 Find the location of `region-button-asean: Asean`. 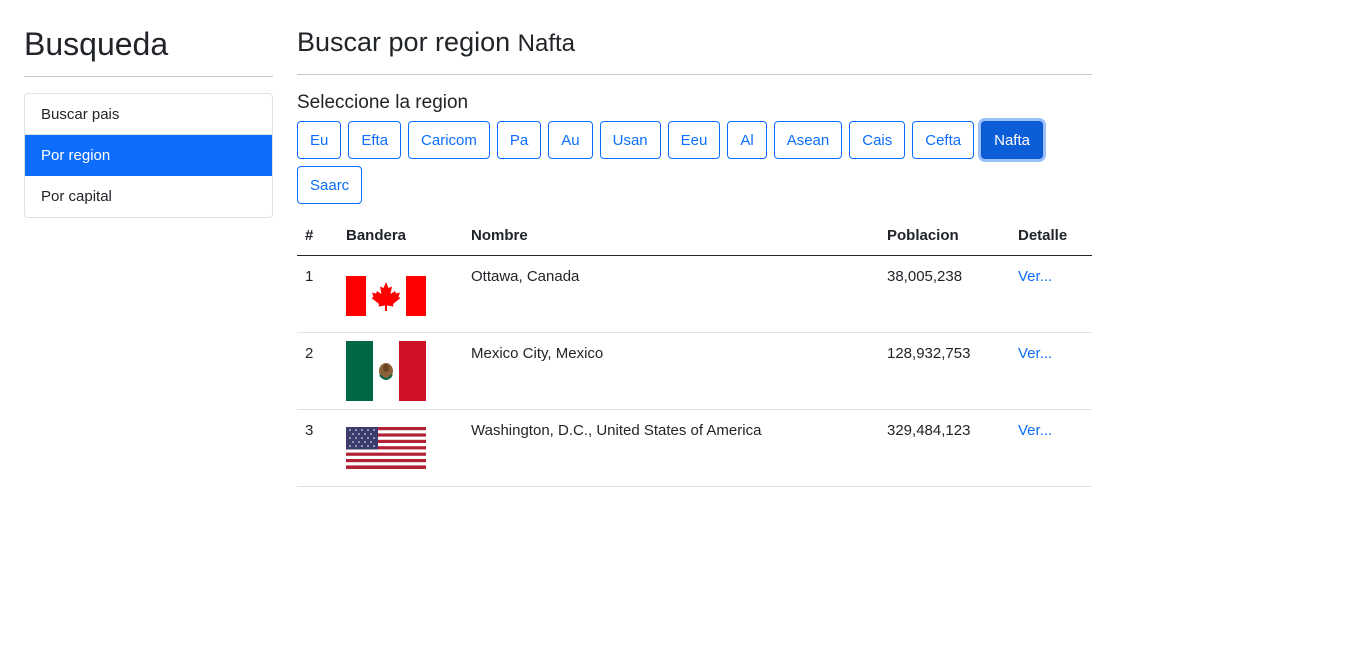

region-button-asean: Asean is located at coordinates (808, 140).